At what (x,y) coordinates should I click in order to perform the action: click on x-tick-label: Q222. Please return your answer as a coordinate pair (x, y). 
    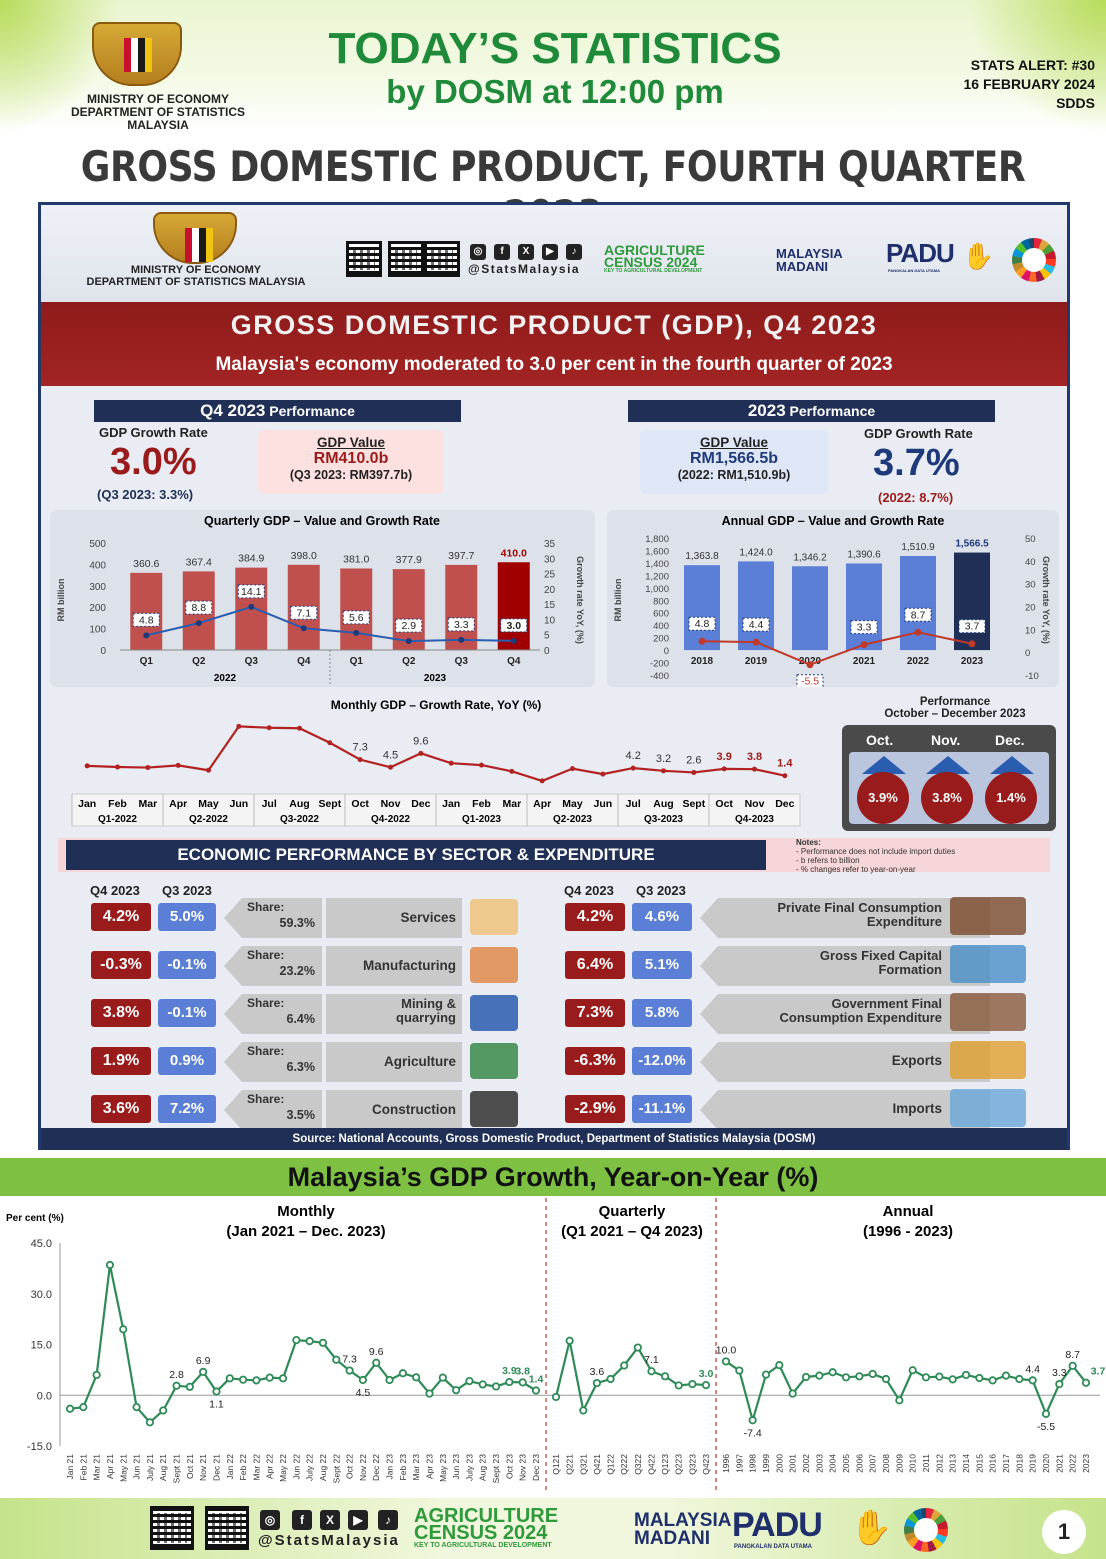
    Looking at the image, I should click on (624, 1464).